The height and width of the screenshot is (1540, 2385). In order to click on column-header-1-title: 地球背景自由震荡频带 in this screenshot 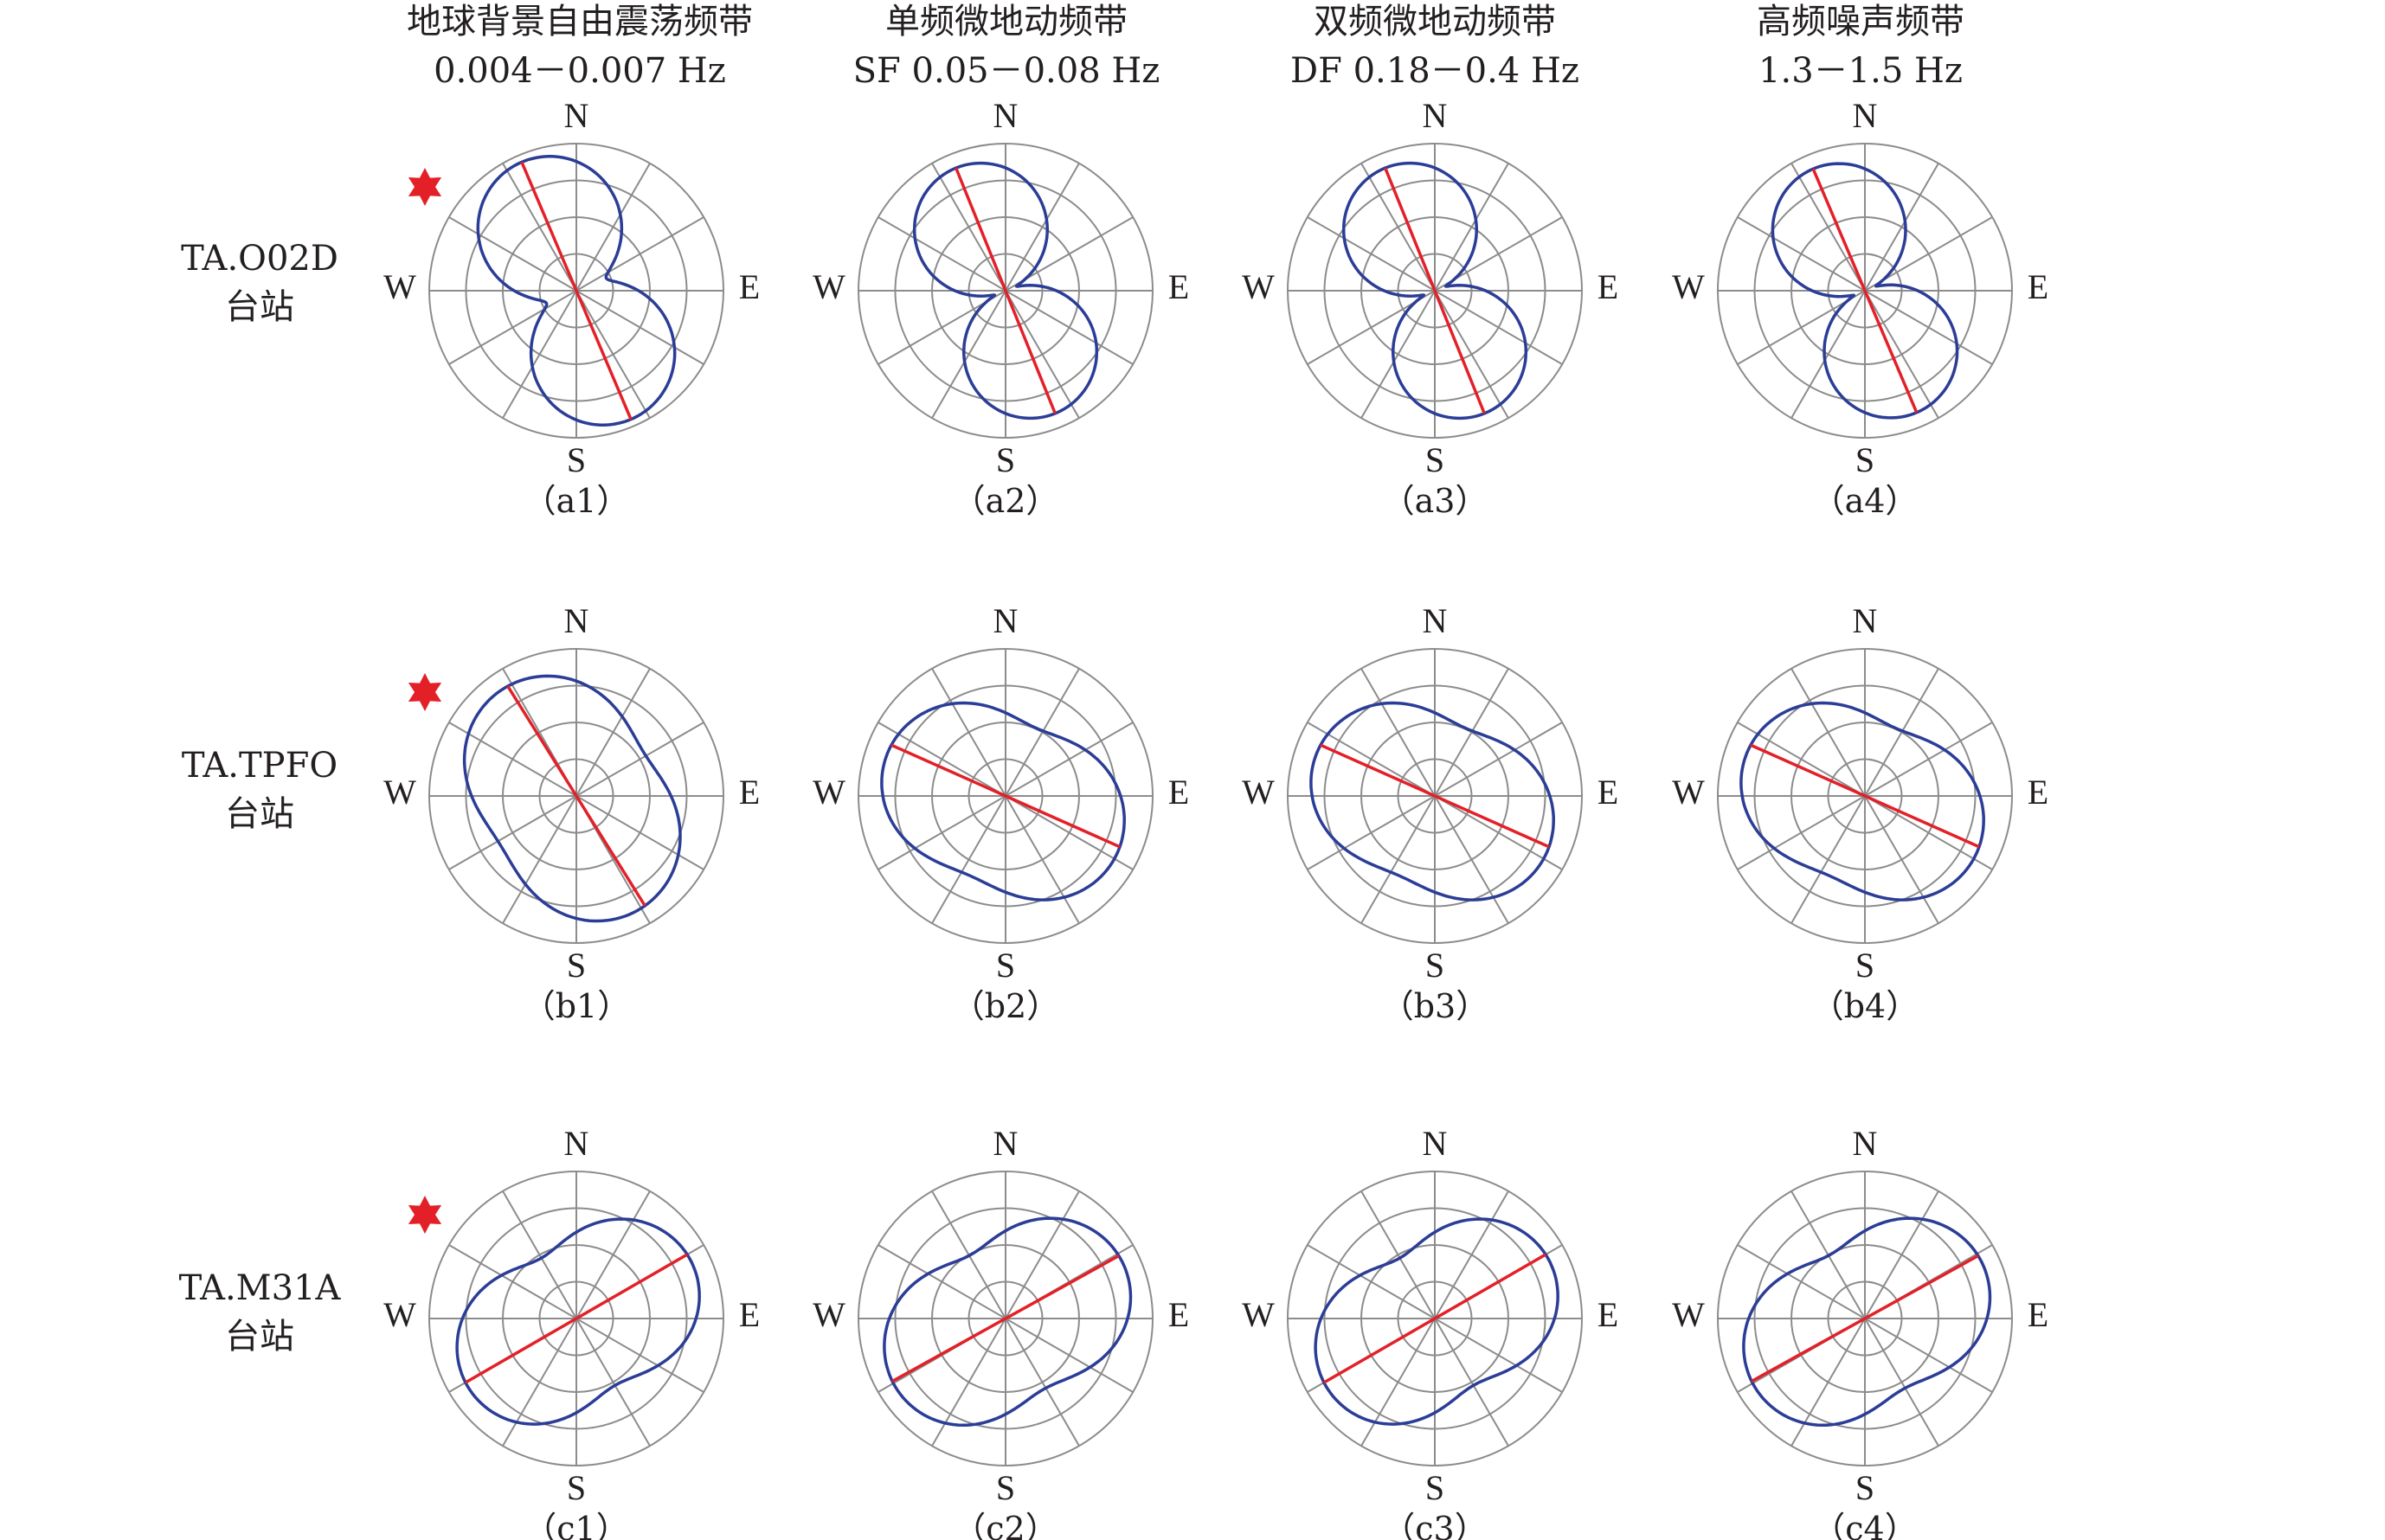, I will do `click(580, 22)`.